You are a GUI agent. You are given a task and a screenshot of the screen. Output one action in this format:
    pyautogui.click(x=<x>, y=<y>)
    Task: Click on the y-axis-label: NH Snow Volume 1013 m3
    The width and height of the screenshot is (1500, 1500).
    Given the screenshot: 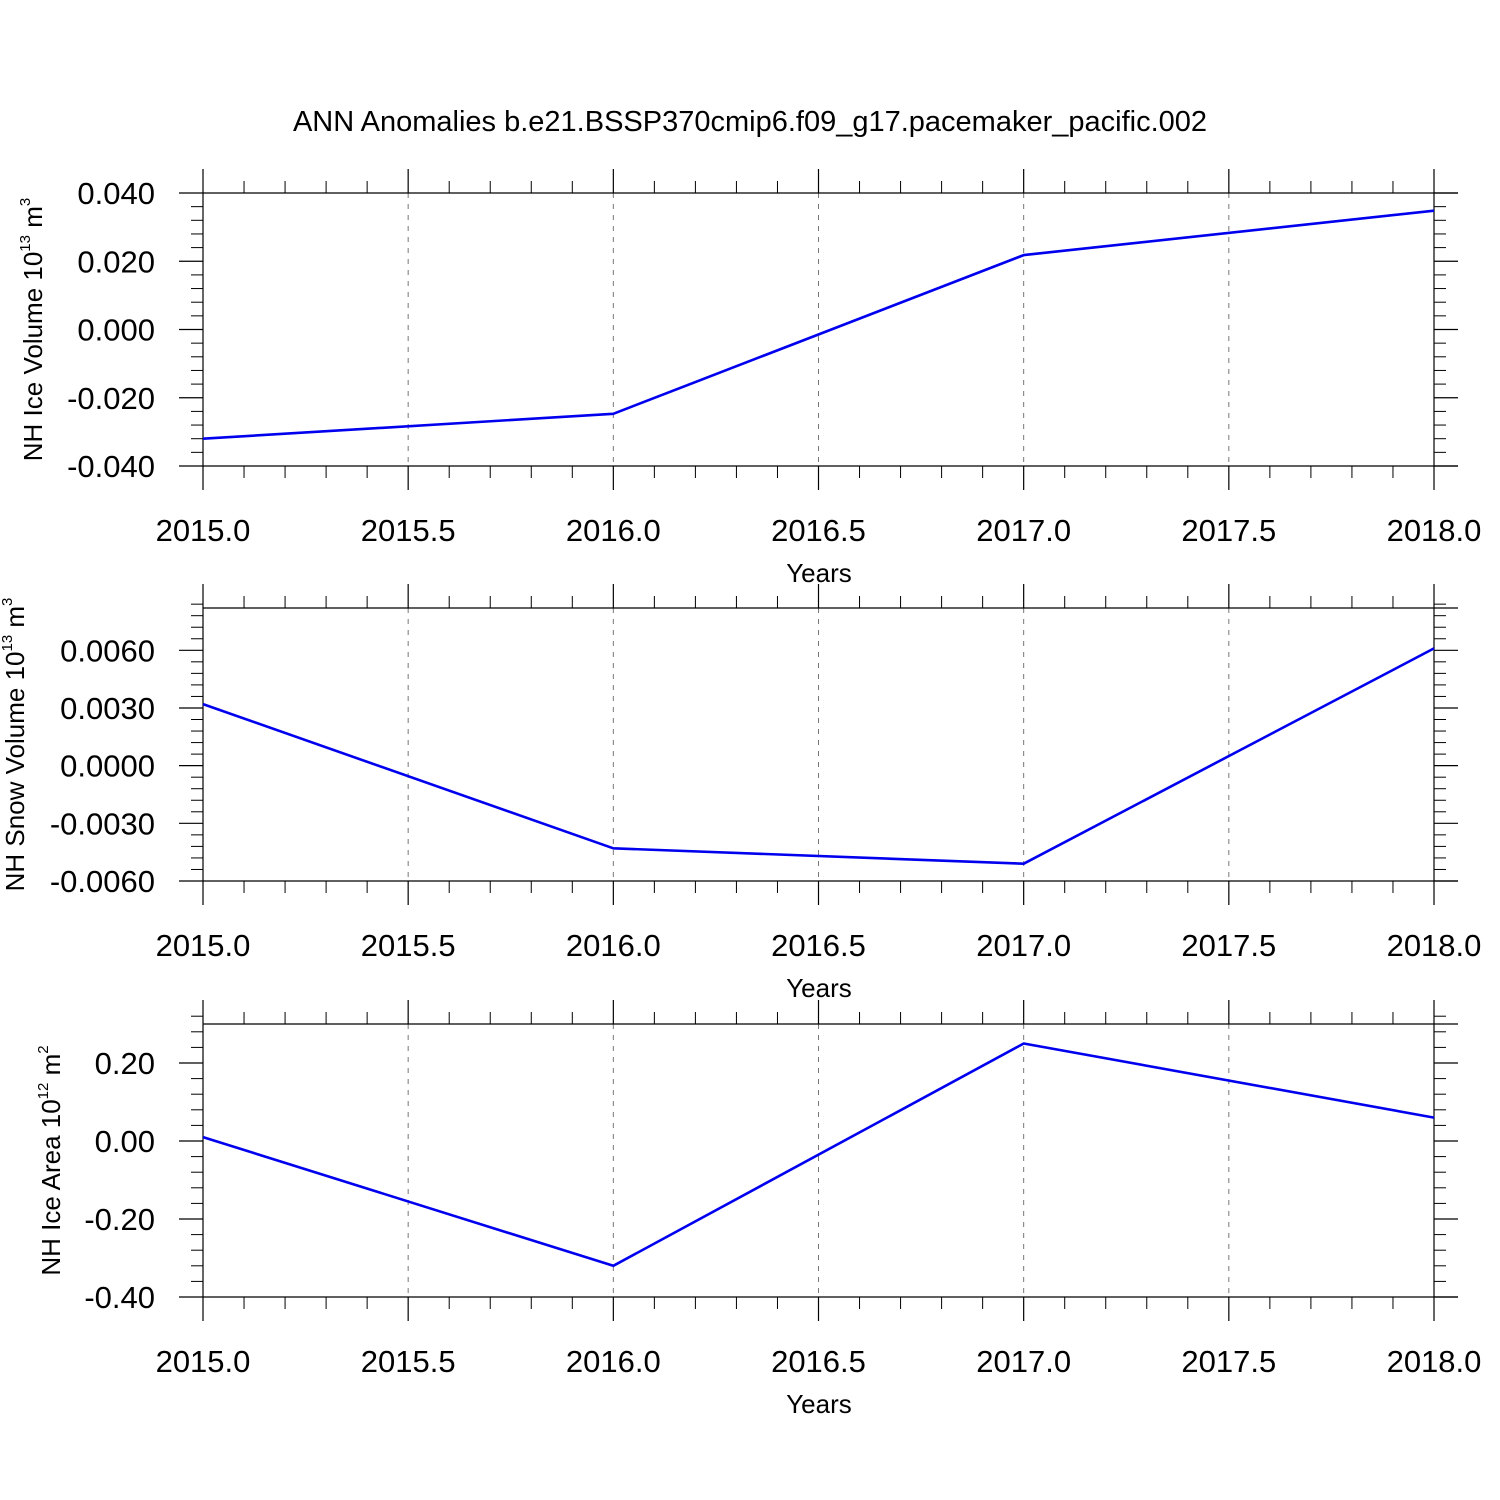 What is the action you would take?
    pyautogui.click(x=15, y=745)
    